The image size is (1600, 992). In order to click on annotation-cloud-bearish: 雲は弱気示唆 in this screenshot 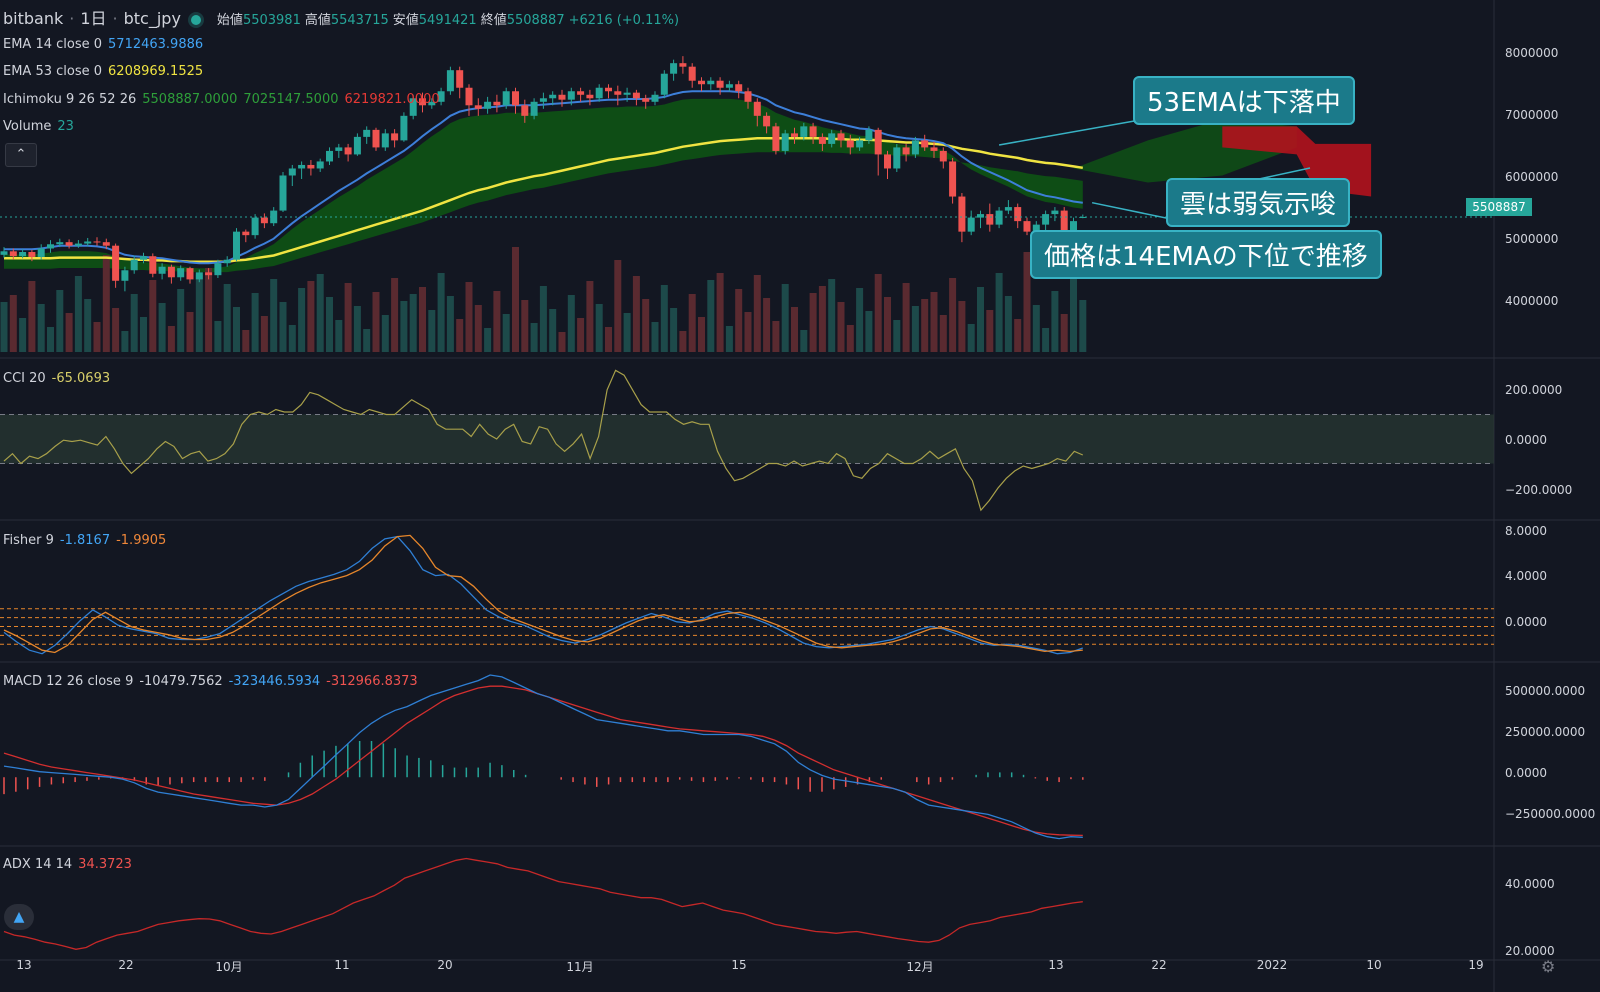, I will do `click(1258, 202)`.